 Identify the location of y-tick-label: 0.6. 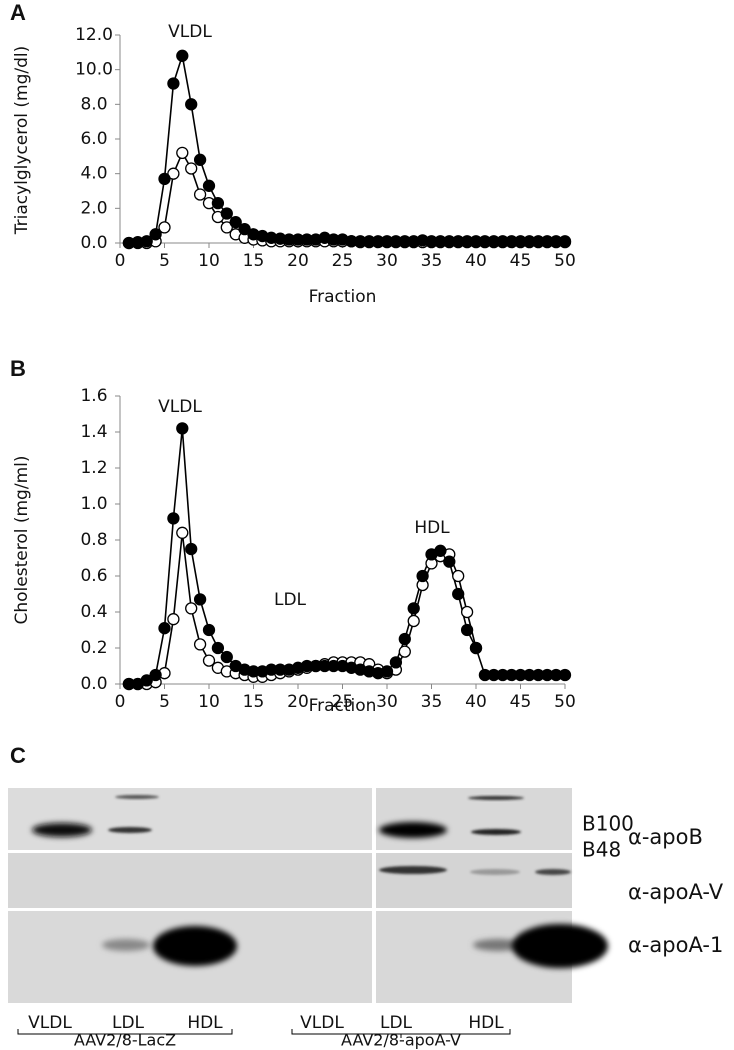
(93, 576).